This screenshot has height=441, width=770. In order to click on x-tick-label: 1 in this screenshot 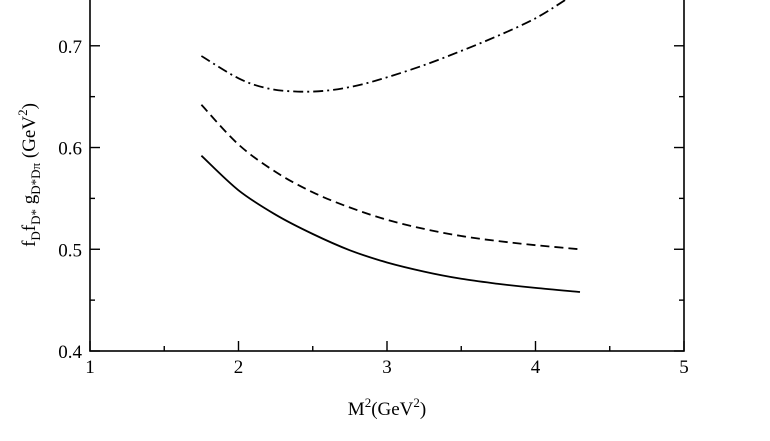, I will do `click(90, 367)`.